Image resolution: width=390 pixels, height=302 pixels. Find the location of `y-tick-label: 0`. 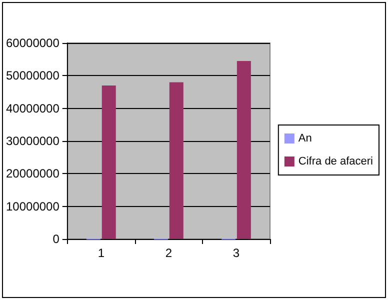

y-tick-label: 0 is located at coordinates (56, 239).